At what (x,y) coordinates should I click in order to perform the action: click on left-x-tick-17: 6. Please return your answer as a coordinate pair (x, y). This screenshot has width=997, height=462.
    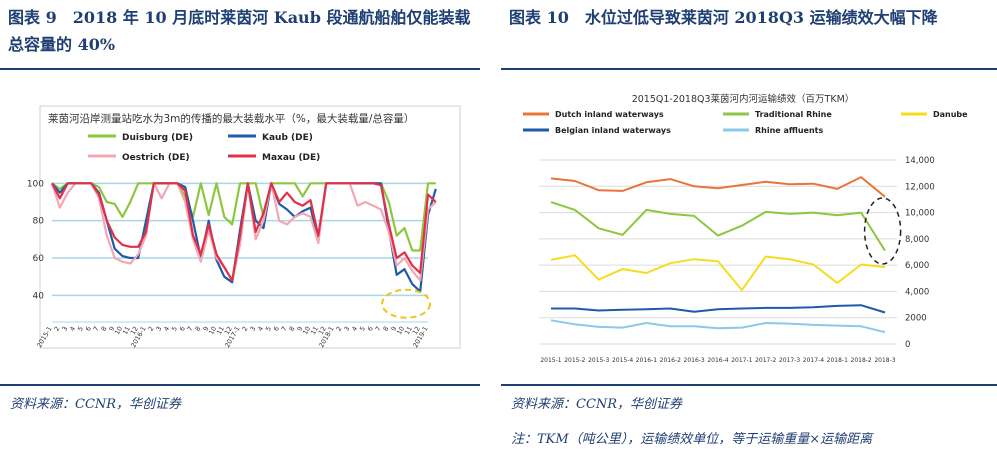
    Looking at the image, I should click on (182, 329).